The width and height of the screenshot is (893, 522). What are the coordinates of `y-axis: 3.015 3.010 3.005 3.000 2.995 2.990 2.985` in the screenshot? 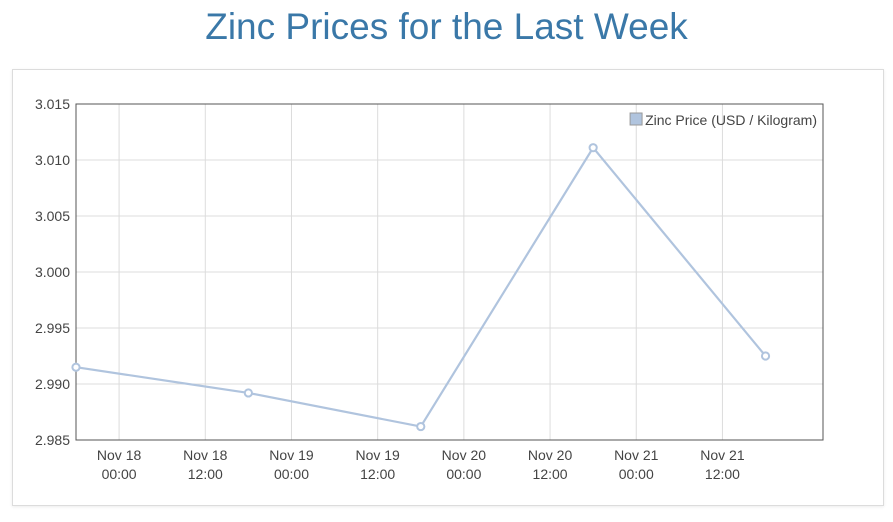 It's located at (52, 272).